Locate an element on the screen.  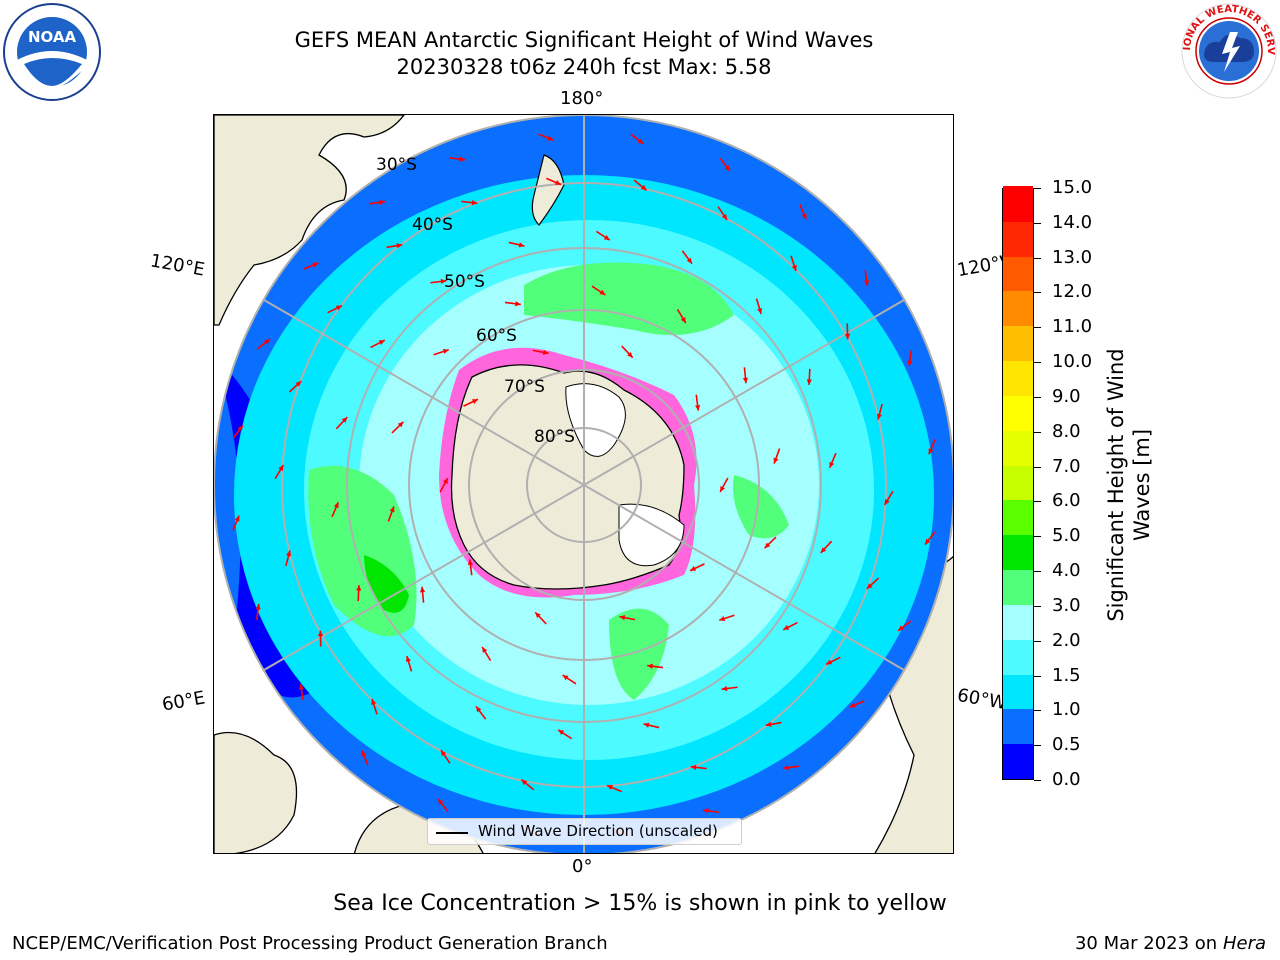
lon-label-120e: 120°E is located at coordinates (177, 265).